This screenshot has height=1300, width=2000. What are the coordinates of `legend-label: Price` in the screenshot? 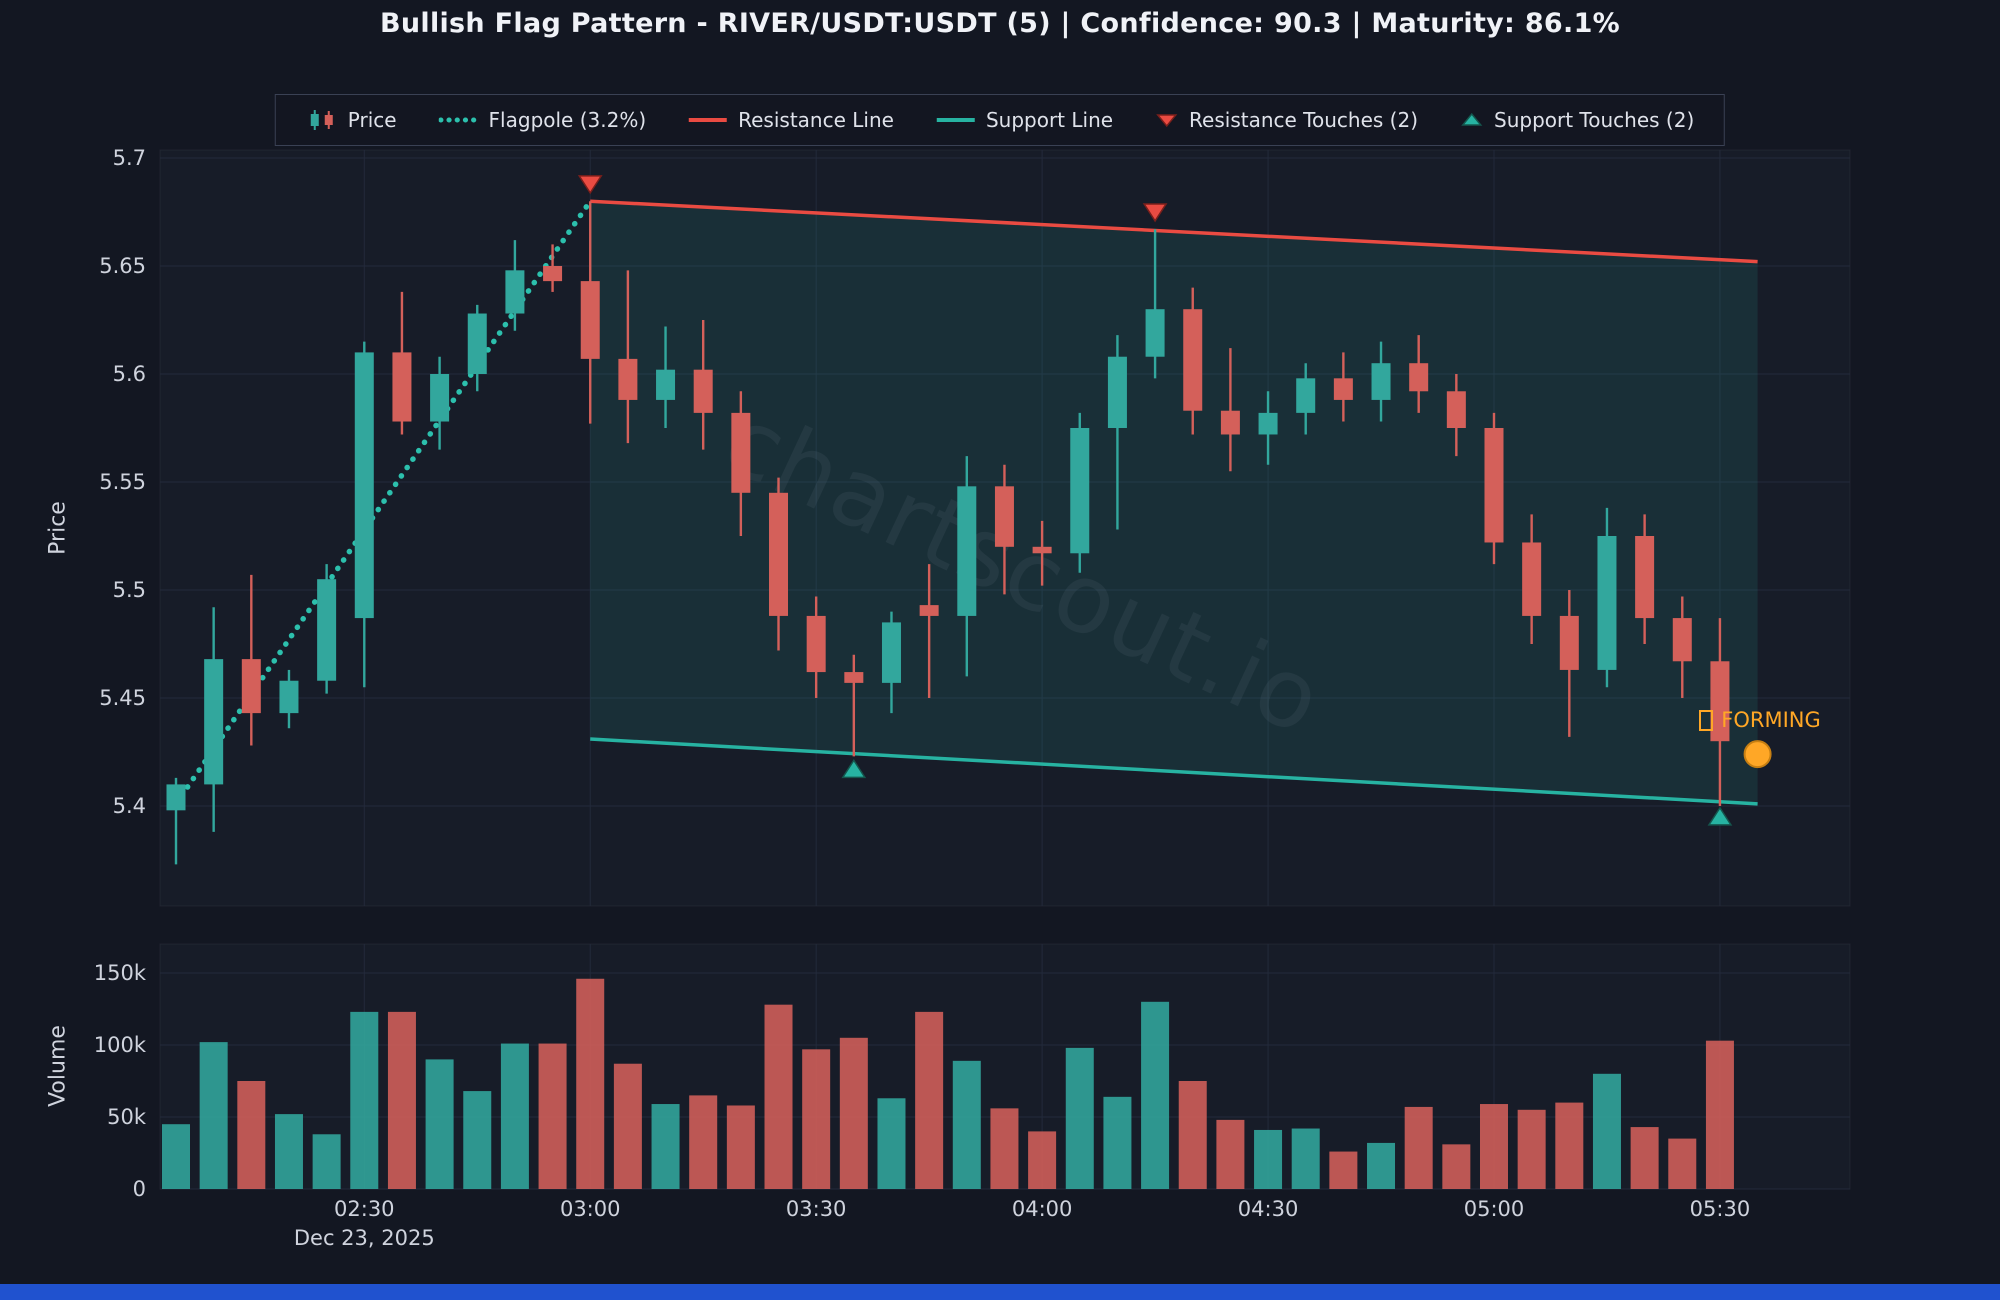 It's located at (372, 120).